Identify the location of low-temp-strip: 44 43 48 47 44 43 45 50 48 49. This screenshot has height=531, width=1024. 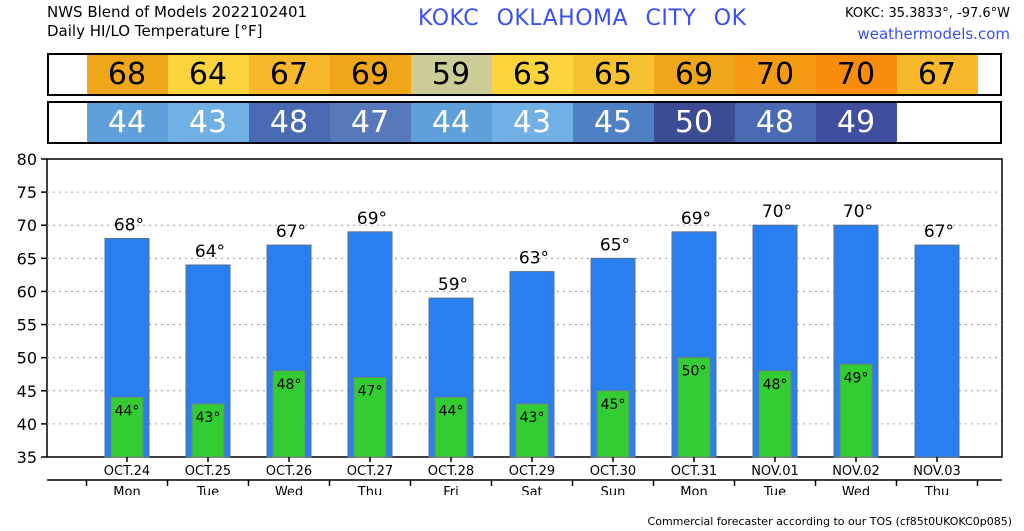
(524, 122).